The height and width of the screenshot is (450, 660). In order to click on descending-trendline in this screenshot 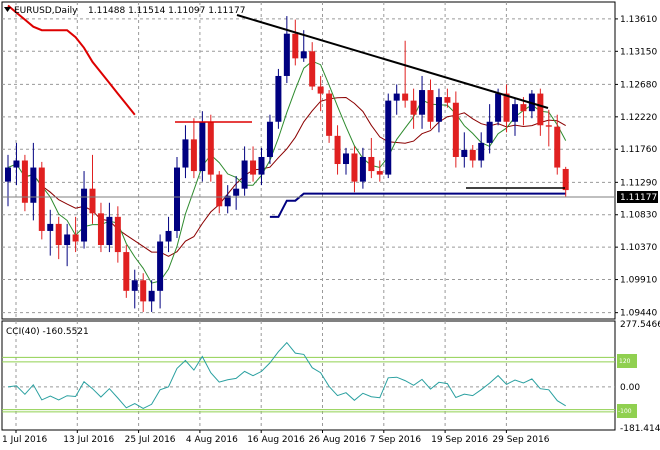, I will do `click(392, 61)`.